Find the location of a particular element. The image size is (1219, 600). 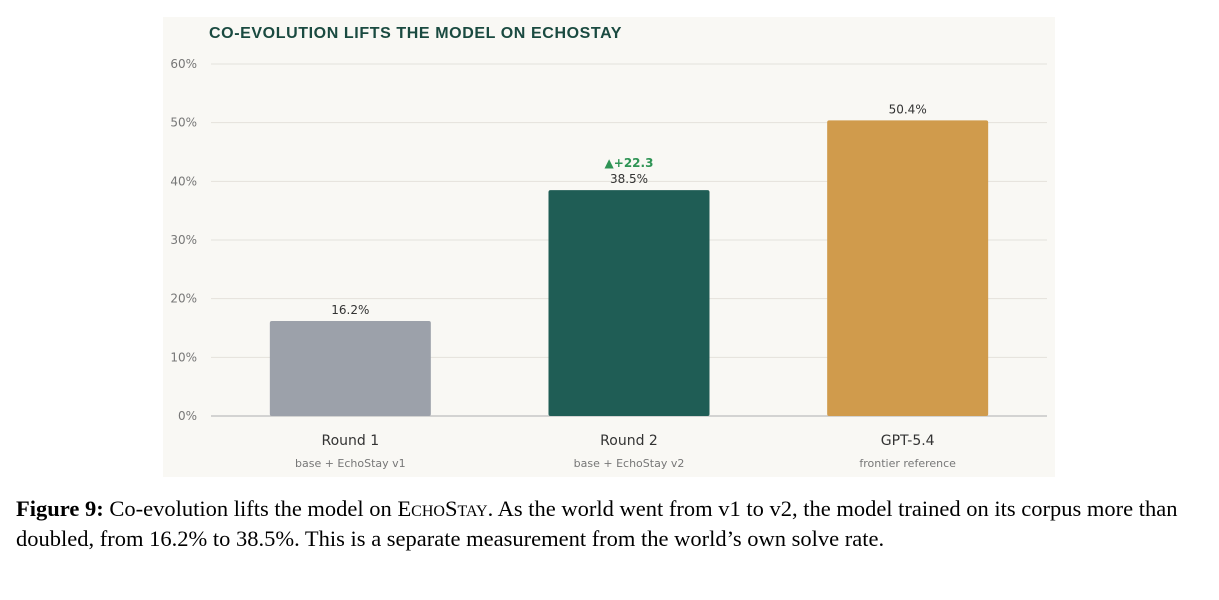

category-label: Round 1 is located at coordinates (351, 441).